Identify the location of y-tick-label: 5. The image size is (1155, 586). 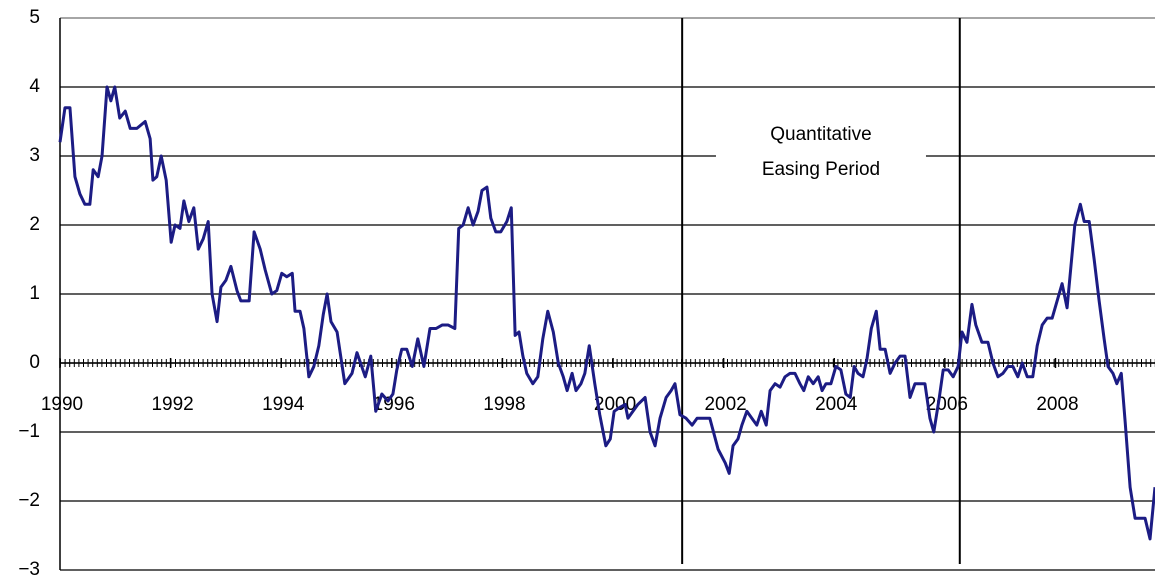
(34, 17).